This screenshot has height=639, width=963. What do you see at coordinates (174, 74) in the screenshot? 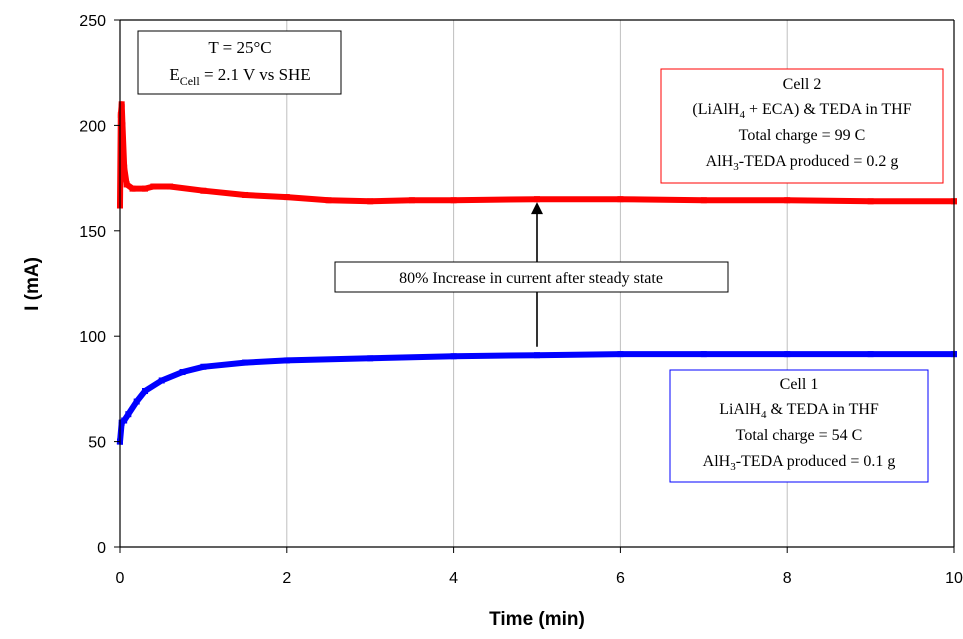
I see `potential-symbol: E` at bounding box center [174, 74].